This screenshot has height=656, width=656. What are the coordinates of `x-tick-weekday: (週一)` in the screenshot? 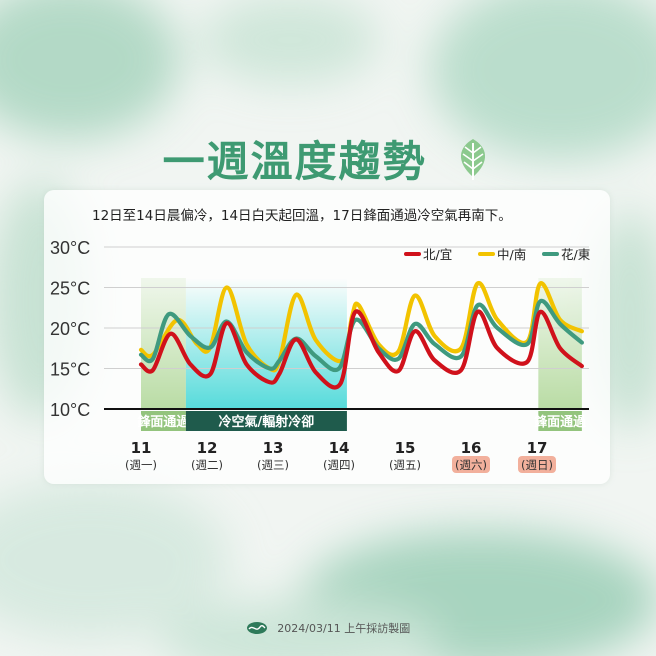 It's located at (141, 465).